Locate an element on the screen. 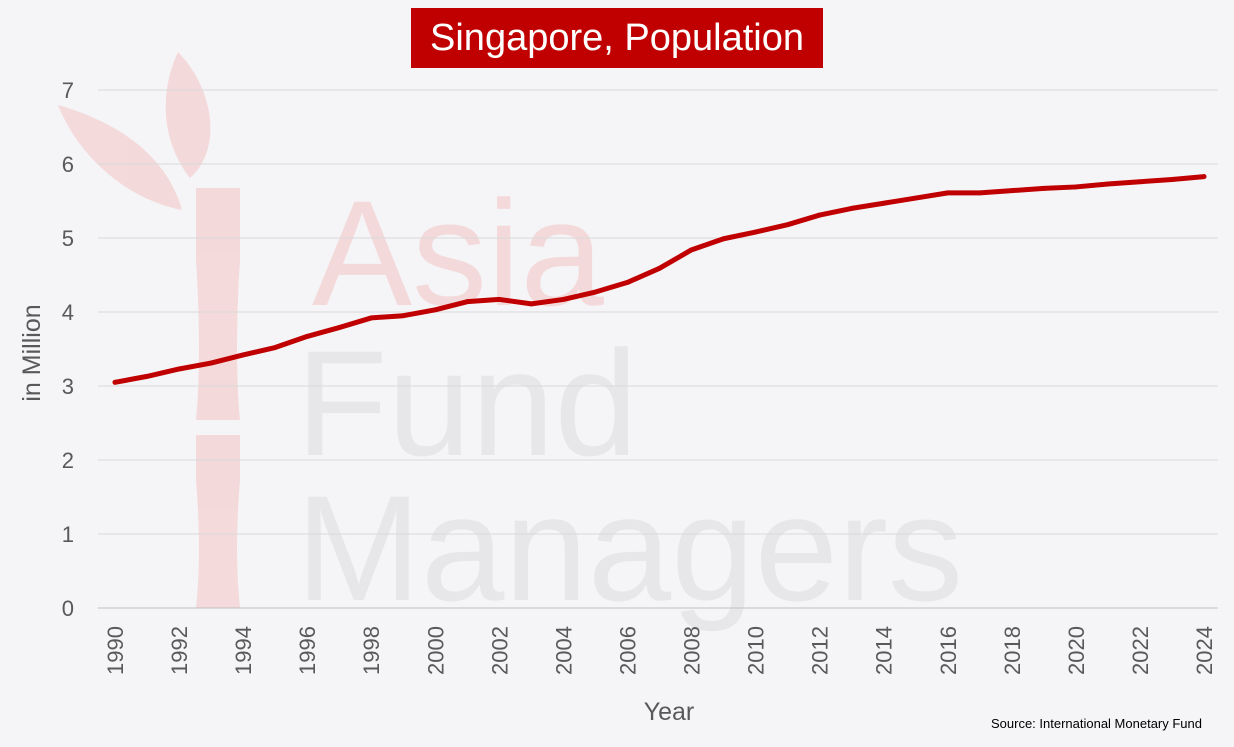  x-tick-label: 2012 is located at coordinates (820, 650).